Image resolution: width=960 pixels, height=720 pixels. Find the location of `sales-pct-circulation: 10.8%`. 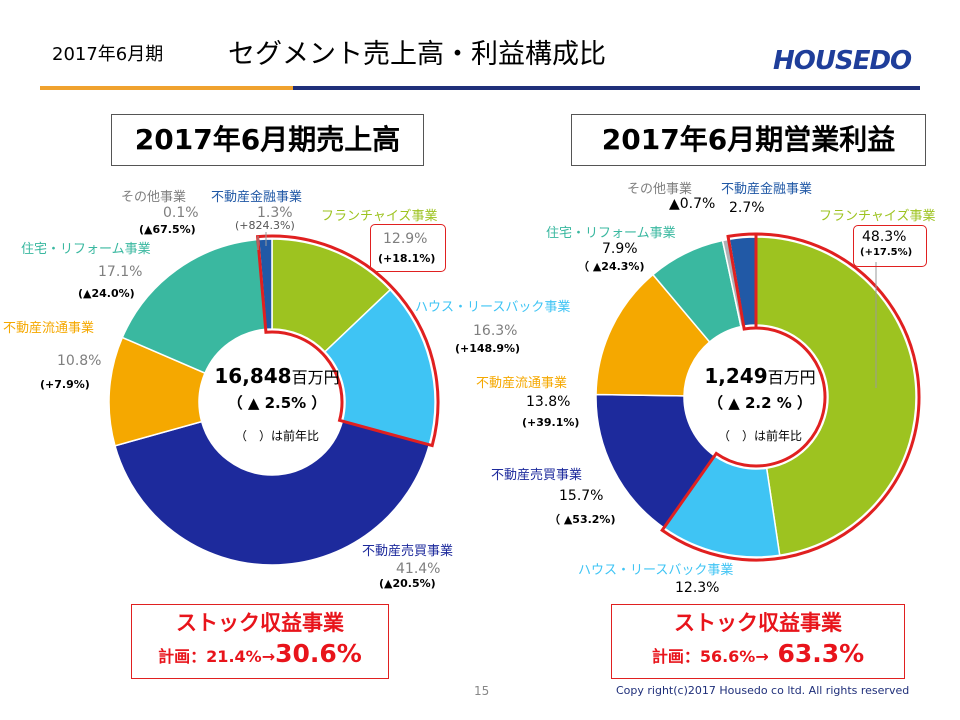

sales-pct-circulation: 10.8% is located at coordinates (79, 361).